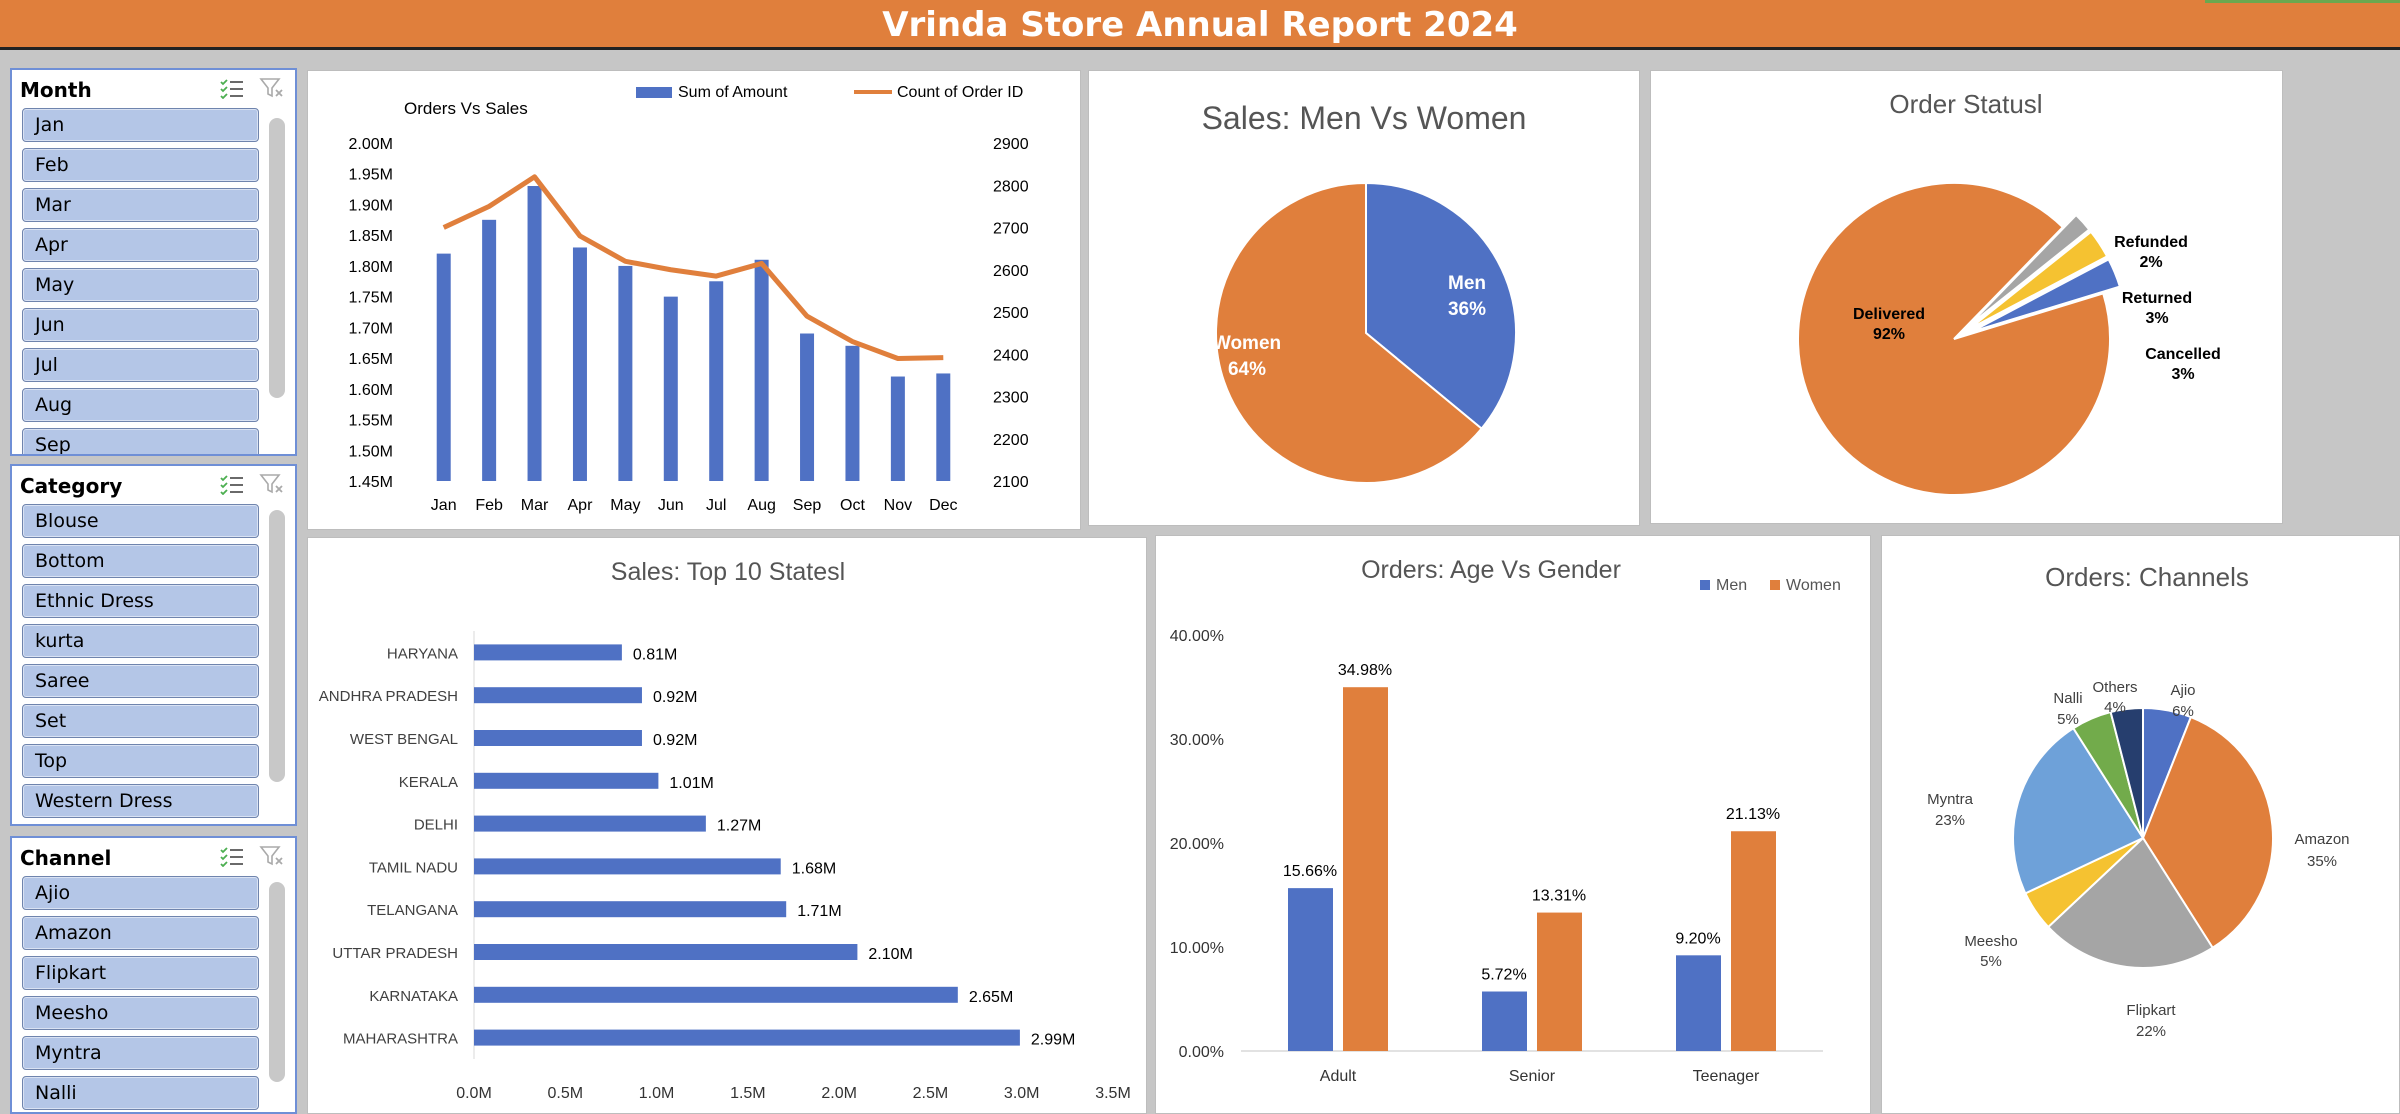 Image resolution: width=2400 pixels, height=1114 pixels. What do you see at coordinates (1310, 871) in the screenshot?
I see `data-label: 15.66%` at bounding box center [1310, 871].